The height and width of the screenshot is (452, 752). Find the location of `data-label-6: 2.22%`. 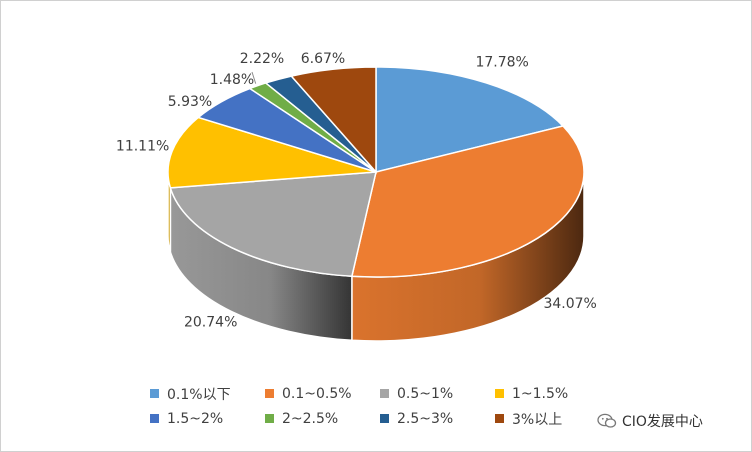

data-label-6: 2.22% is located at coordinates (262, 59).